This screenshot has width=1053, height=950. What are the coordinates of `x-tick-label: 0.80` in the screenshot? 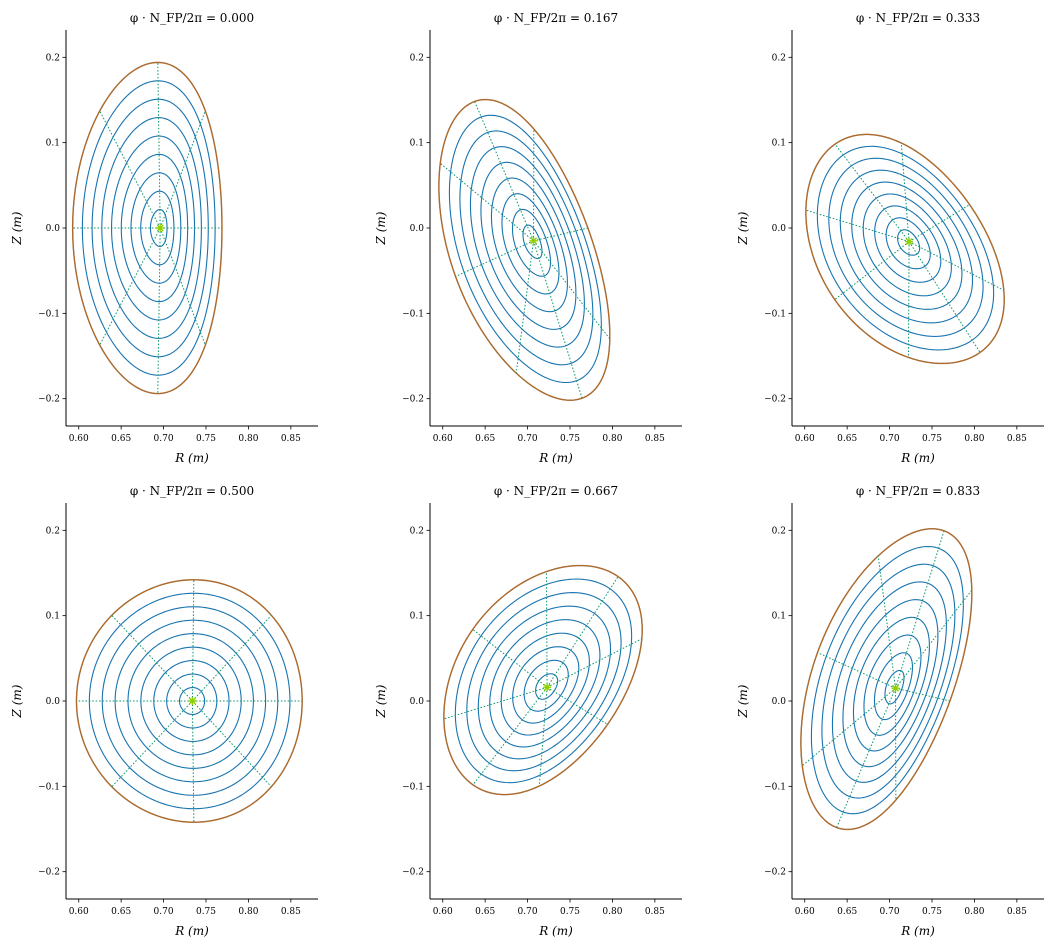 It's located at (974, 439).